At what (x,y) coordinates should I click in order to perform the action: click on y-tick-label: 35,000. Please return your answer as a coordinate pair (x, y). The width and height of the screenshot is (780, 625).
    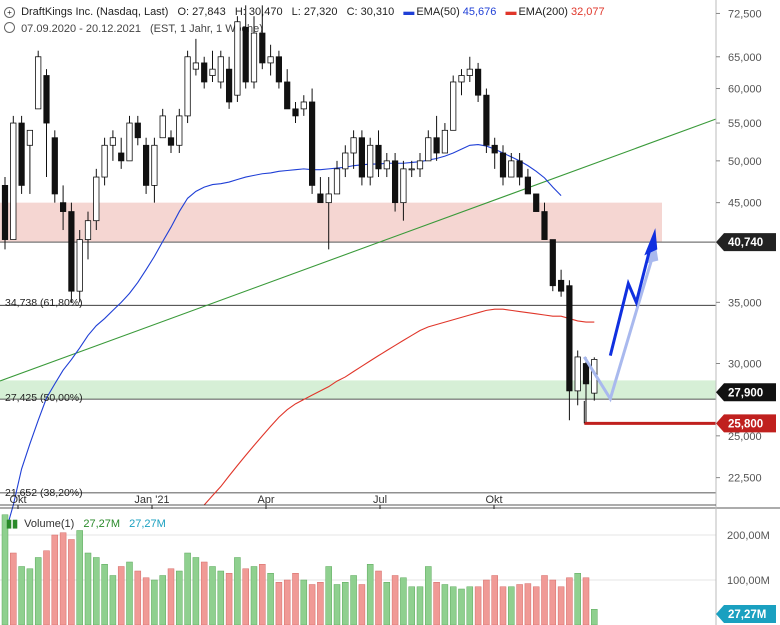
    Looking at the image, I should click on (745, 303).